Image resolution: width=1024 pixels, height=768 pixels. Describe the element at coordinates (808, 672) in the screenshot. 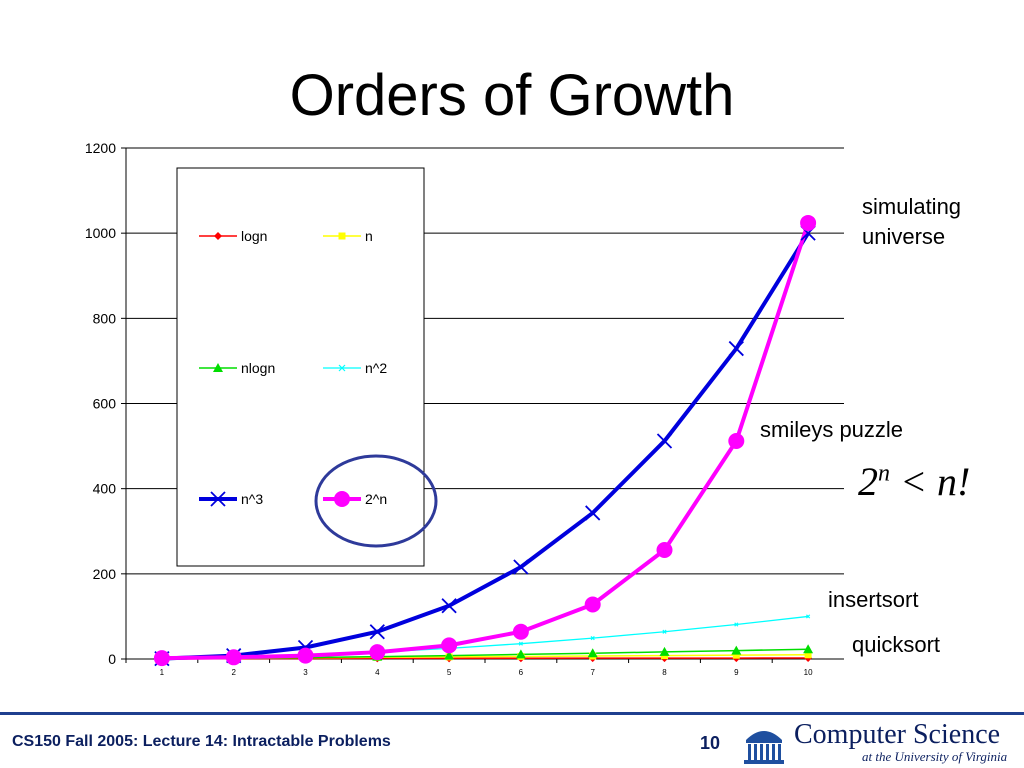

I see `x-tick-label: 10` at that location.